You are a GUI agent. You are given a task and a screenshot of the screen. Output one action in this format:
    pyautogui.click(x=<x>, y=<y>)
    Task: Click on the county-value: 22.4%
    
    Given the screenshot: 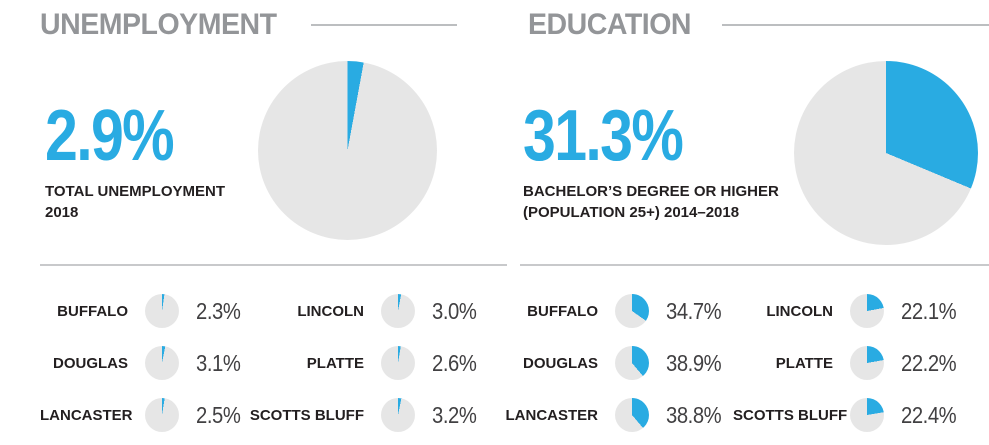 What is the action you would take?
    pyautogui.click(x=929, y=414)
    